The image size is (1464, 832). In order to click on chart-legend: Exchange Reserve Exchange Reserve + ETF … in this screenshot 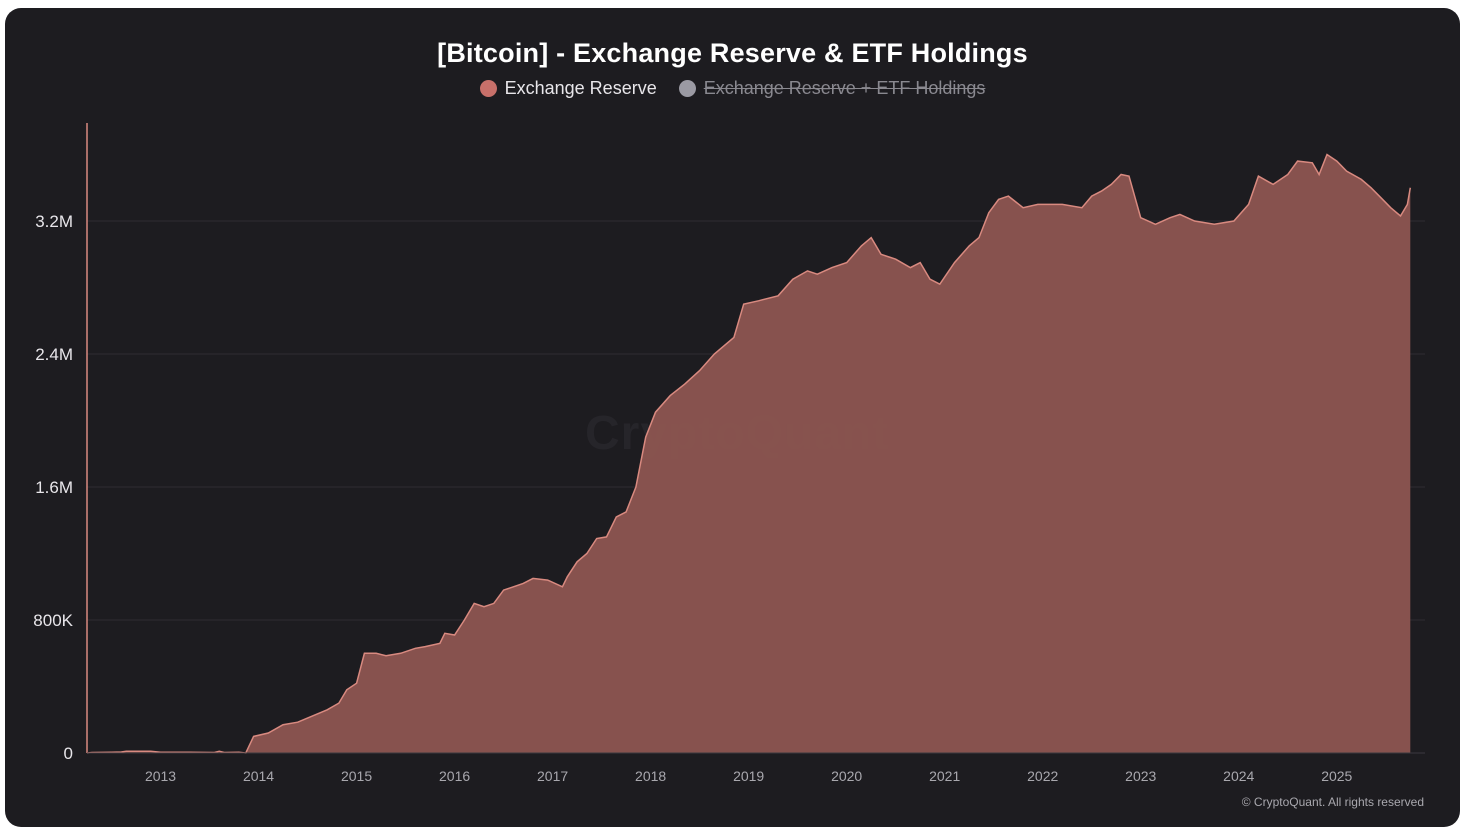, I will do `click(732, 88)`.